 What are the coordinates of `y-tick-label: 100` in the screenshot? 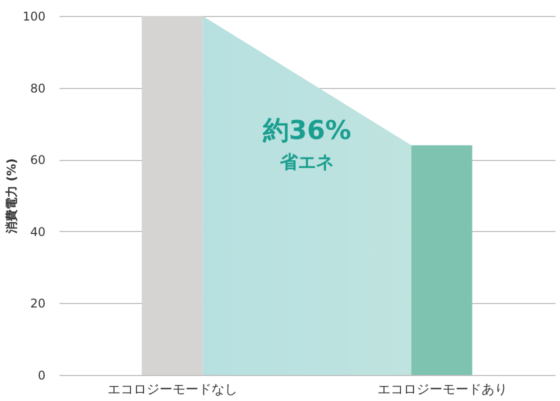 It's located at (34, 17).